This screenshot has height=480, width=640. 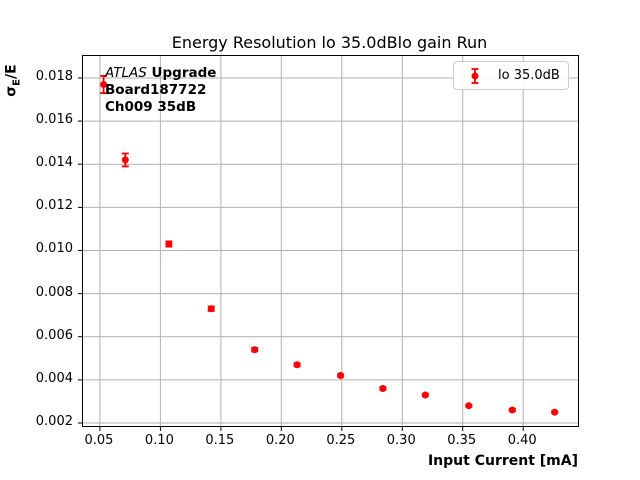 I want to click on x-axis-label: Input Current [mA], so click(x=502, y=461).